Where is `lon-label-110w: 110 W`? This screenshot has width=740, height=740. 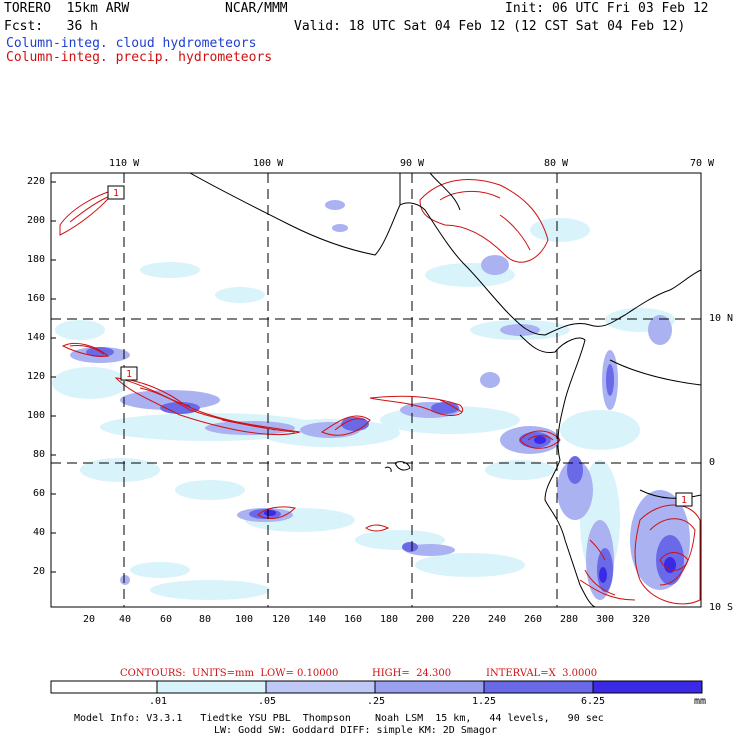 lon-label-110w: 110 W is located at coordinates (124, 163).